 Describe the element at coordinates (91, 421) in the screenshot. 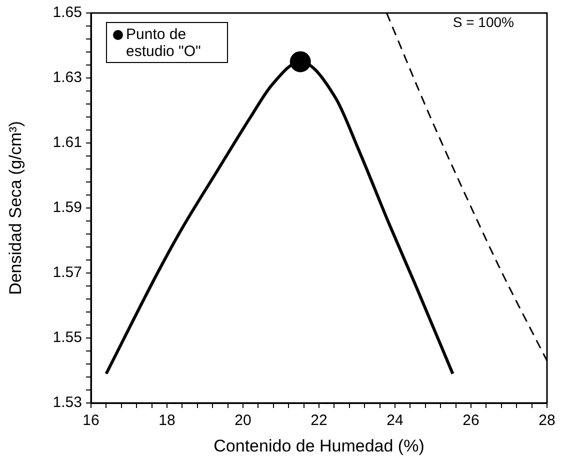

I see `x-tick-label: 16` at that location.